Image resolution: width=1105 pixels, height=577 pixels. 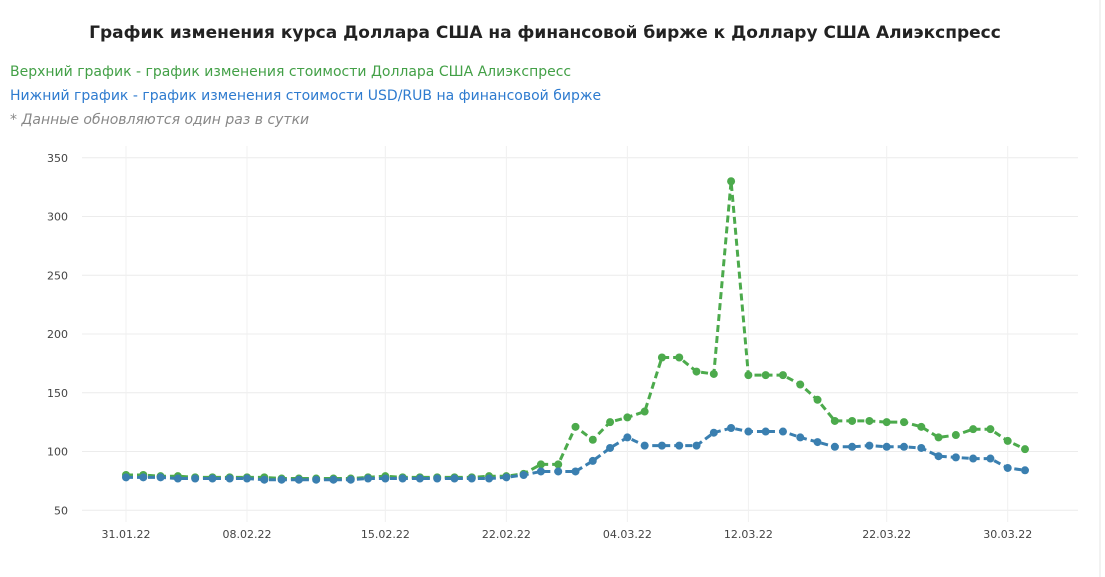 I want to click on x-tick-label: 30.03.22, so click(x=1007, y=534).